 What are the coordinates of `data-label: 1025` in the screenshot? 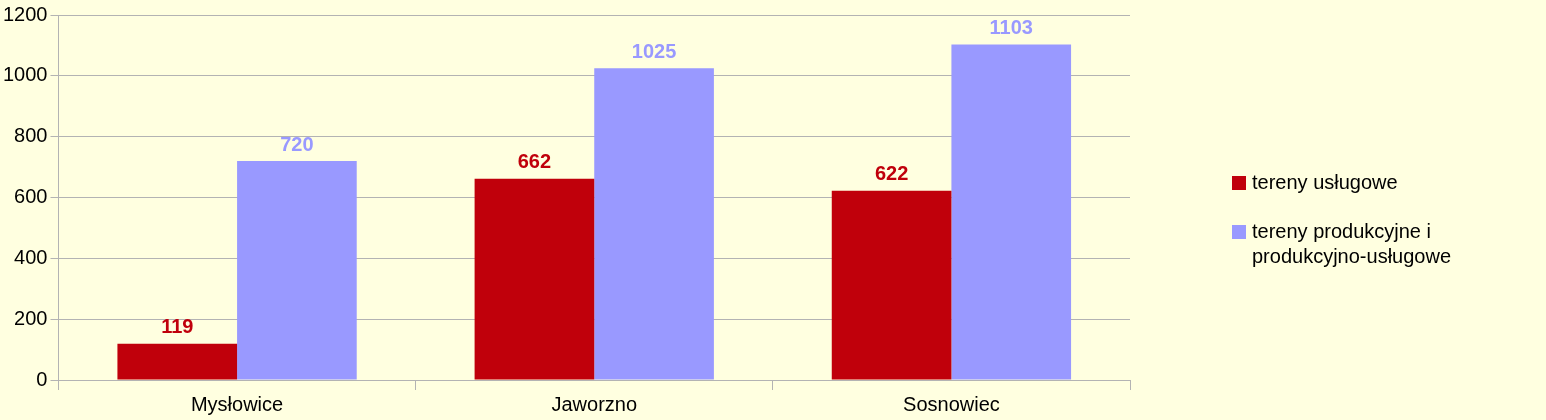 It's located at (654, 50).